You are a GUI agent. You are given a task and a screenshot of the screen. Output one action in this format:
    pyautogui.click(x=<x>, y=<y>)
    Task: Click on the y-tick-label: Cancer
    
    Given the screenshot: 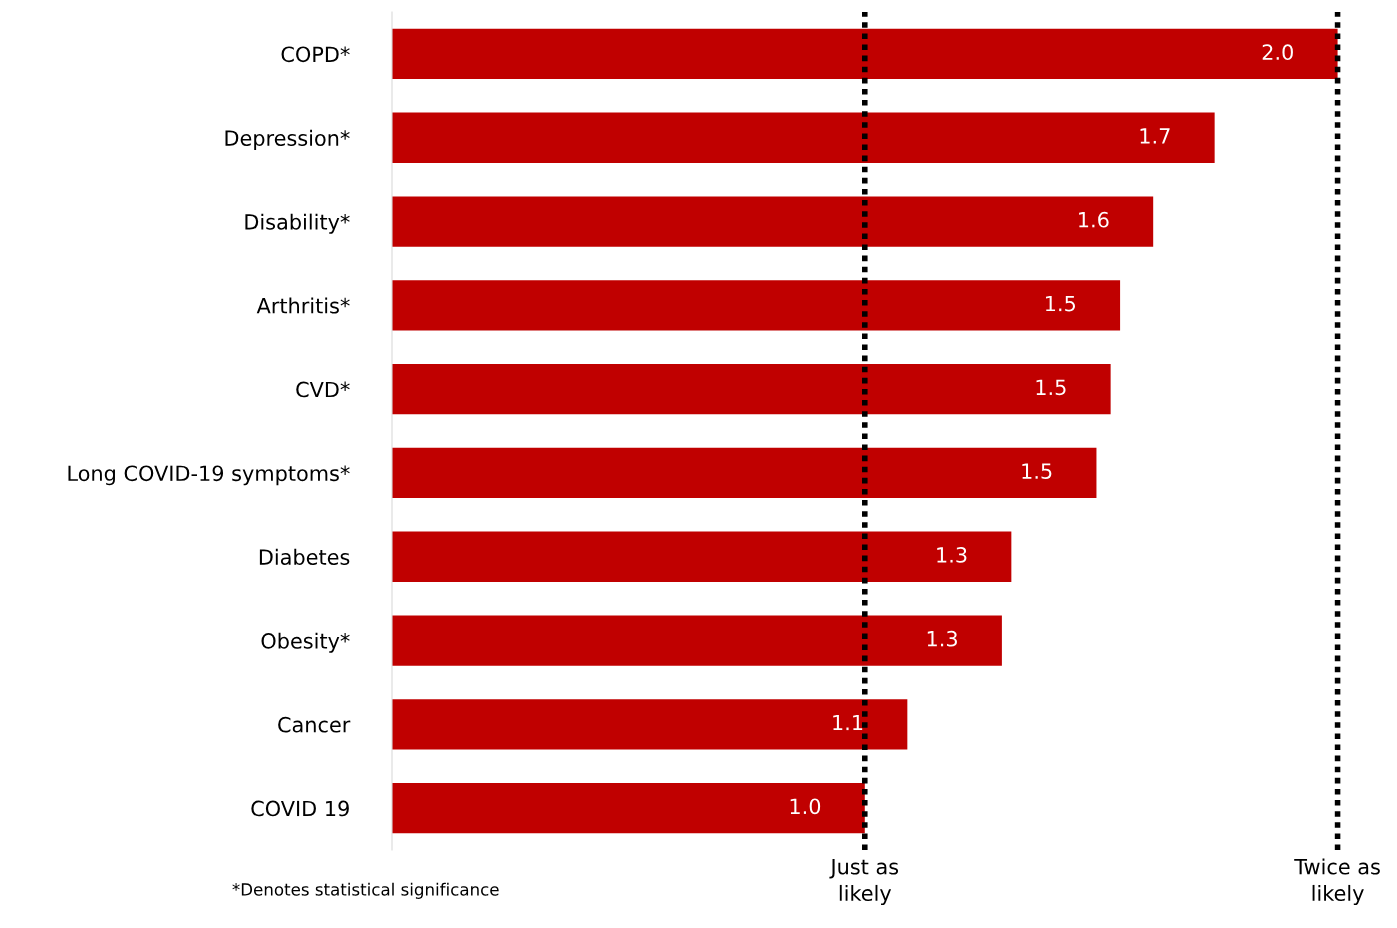 What is the action you would take?
    pyautogui.click(x=314, y=724)
    